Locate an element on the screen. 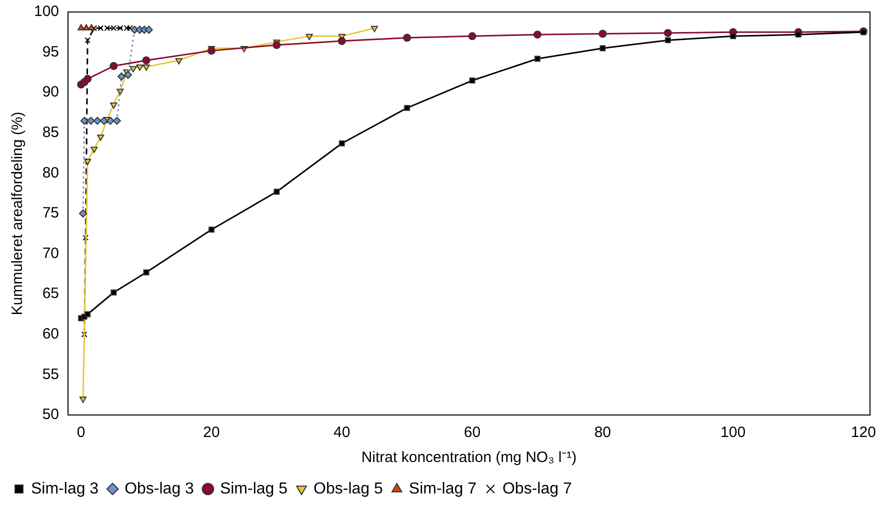 The width and height of the screenshot is (885, 507). y-tick-label: 90 is located at coordinates (51, 92).